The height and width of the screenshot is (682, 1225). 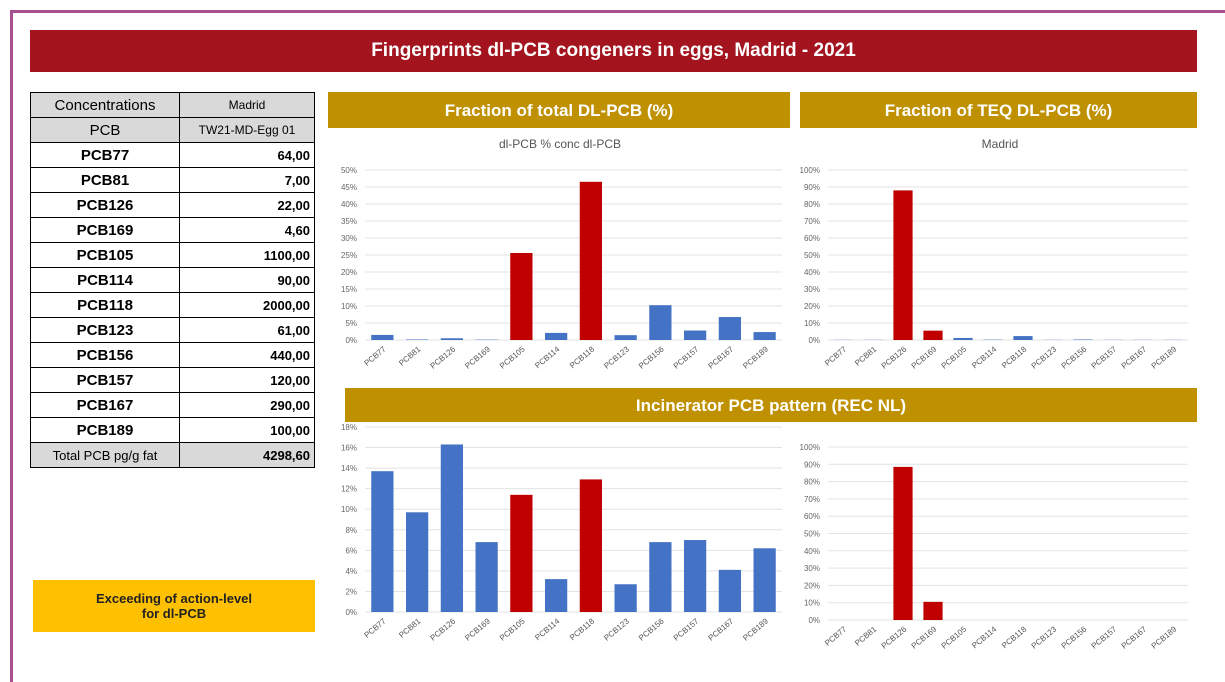 I want to click on y-tick-label: 14%, so click(x=349, y=468).